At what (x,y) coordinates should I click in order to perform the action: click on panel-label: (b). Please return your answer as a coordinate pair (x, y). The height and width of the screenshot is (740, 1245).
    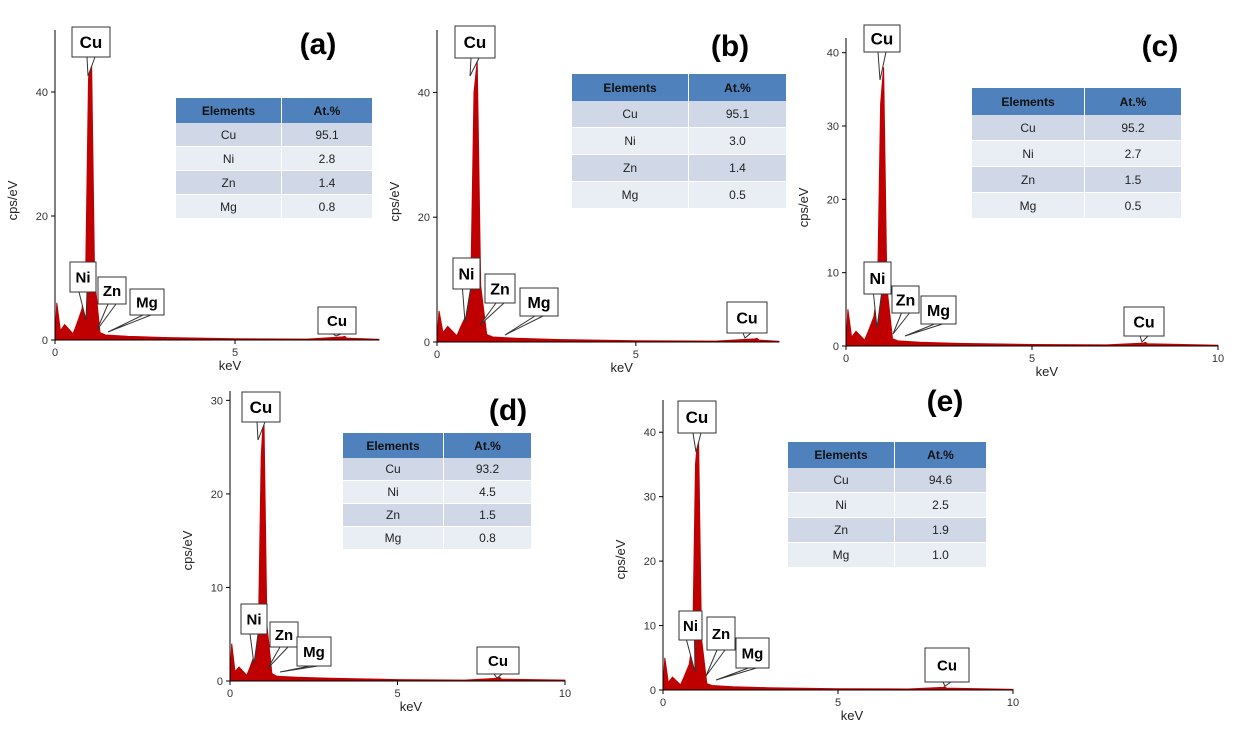
    Looking at the image, I should click on (730, 46).